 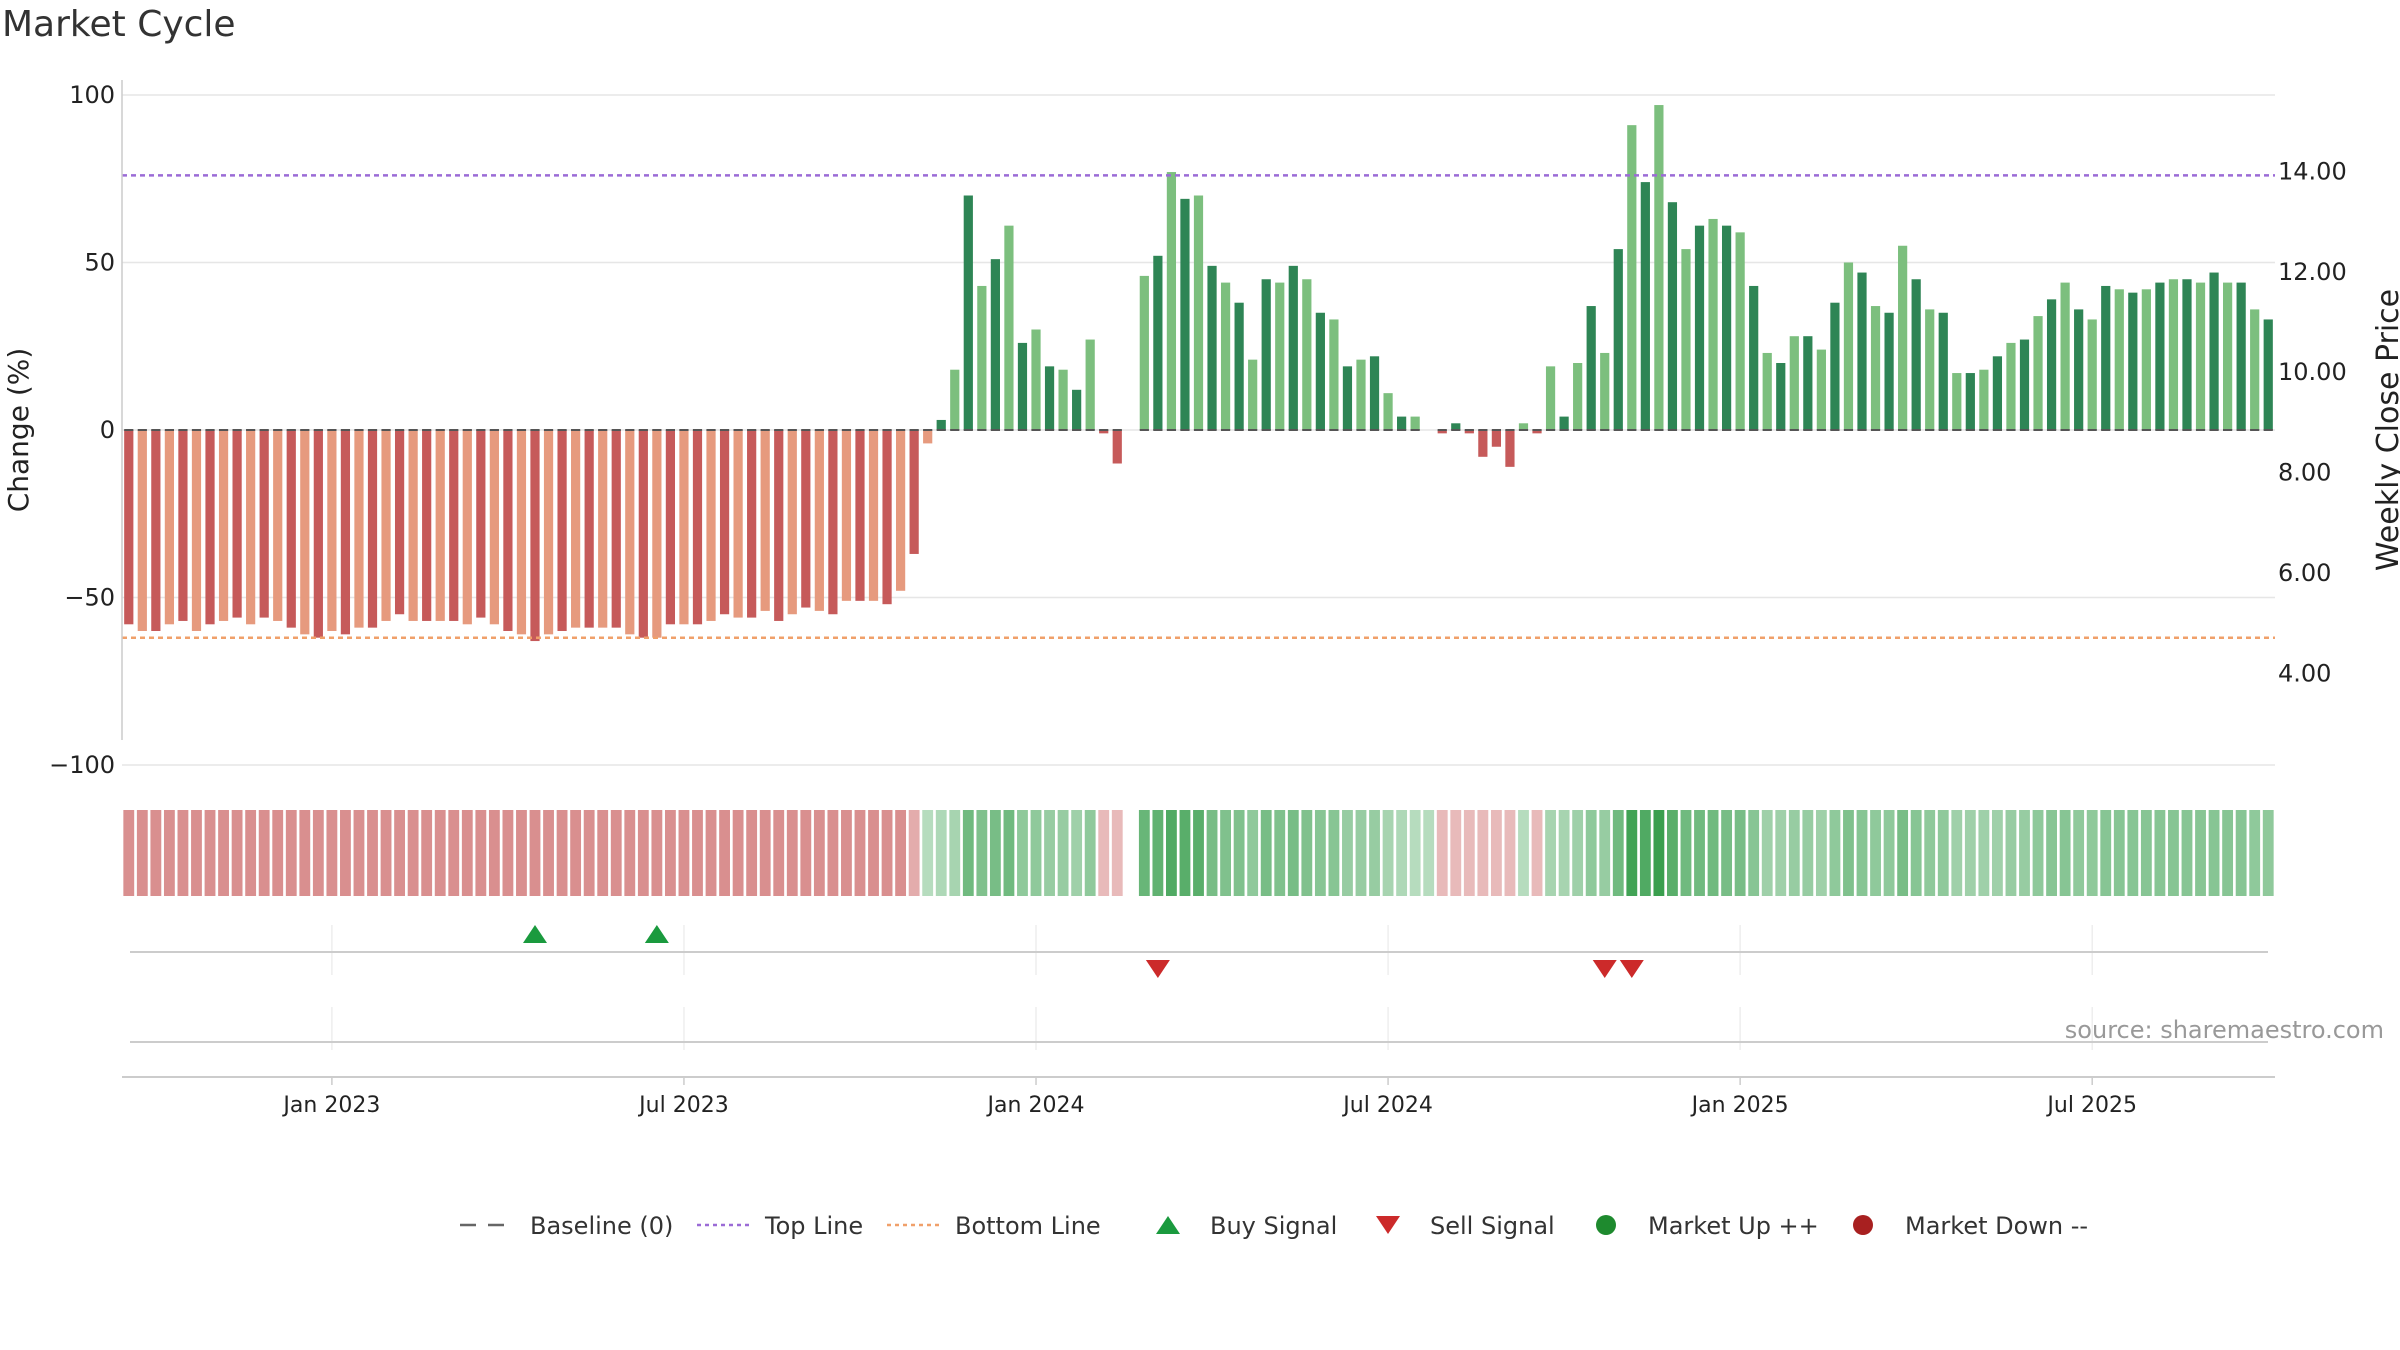 I want to click on legend-item: Market Up ++, so click(x=1707, y=1226).